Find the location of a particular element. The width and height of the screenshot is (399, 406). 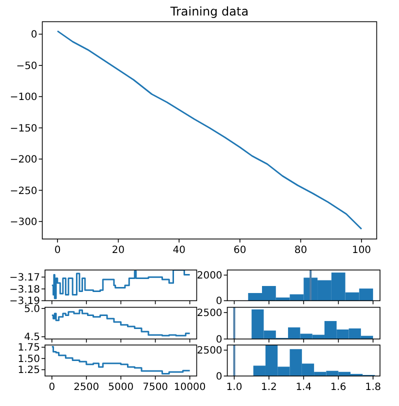

x-tick-label: 1.4 is located at coordinates (304, 387).